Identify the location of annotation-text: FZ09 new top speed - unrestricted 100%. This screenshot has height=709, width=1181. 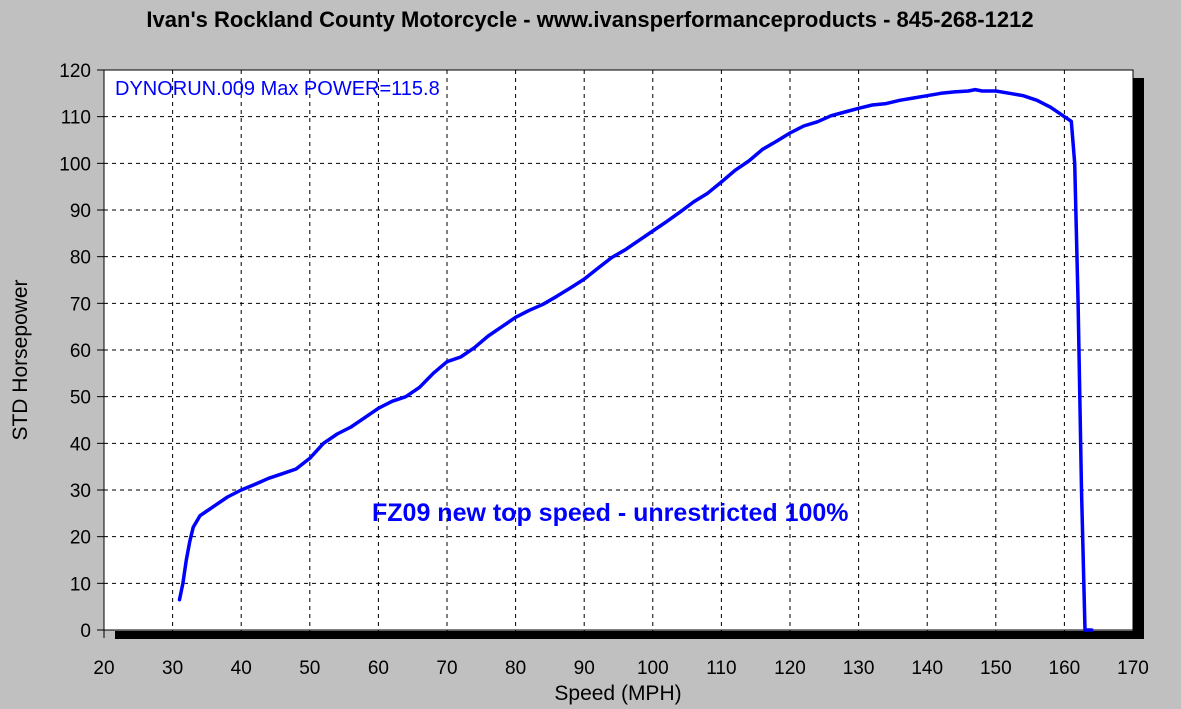
(610, 513).